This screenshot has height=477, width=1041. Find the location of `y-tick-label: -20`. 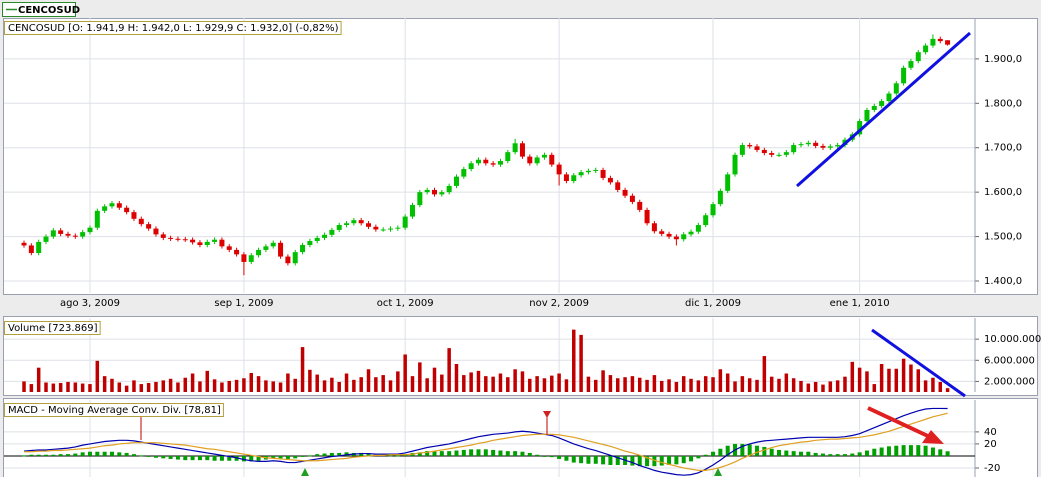

y-tick-label: -20 is located at coordinates (992, 468).